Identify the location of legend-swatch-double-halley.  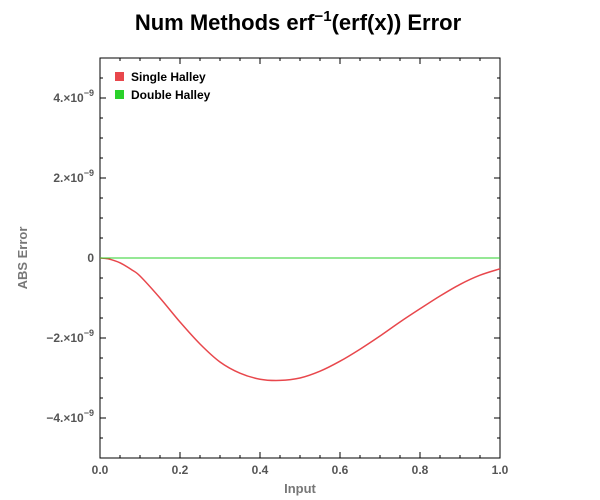
(119, 94).